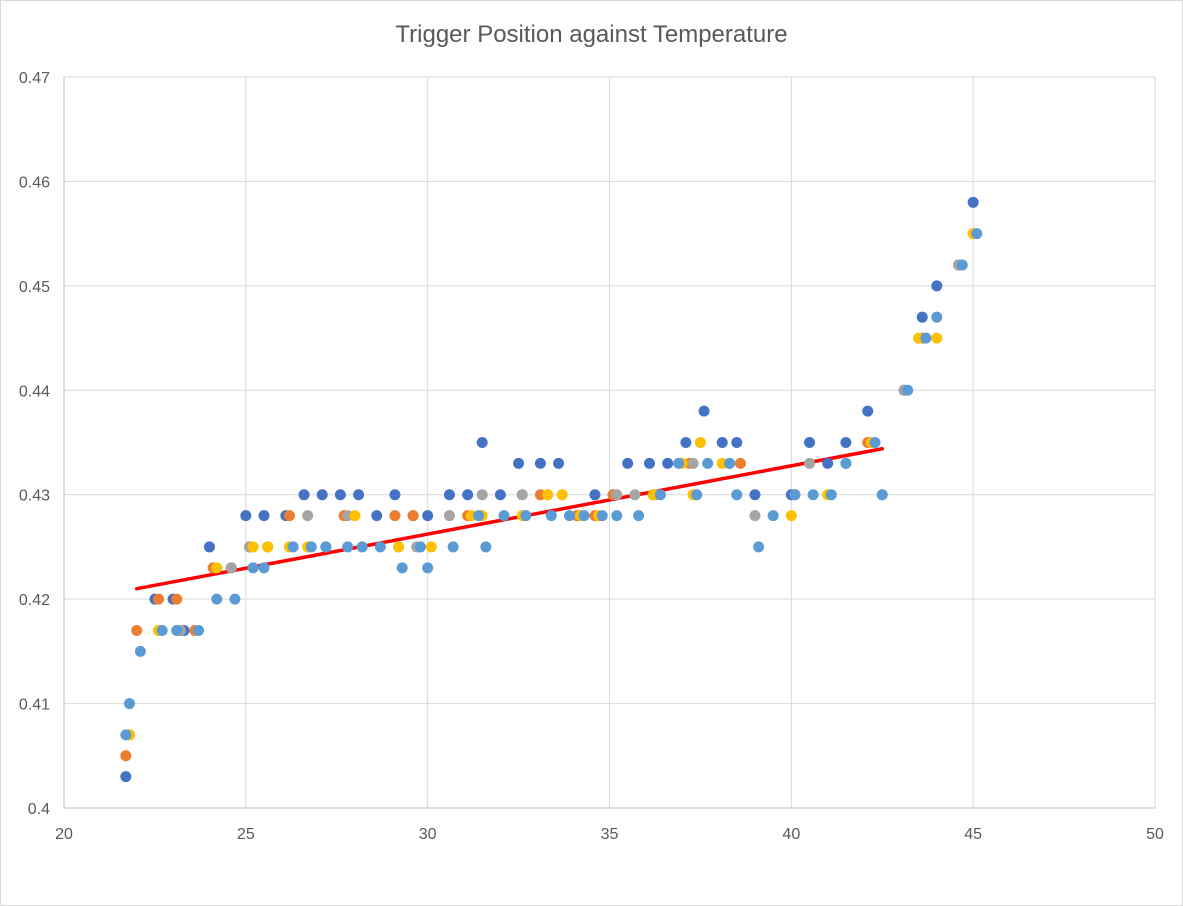  I want to click on x-tick-label: 20, so click(64, 834).